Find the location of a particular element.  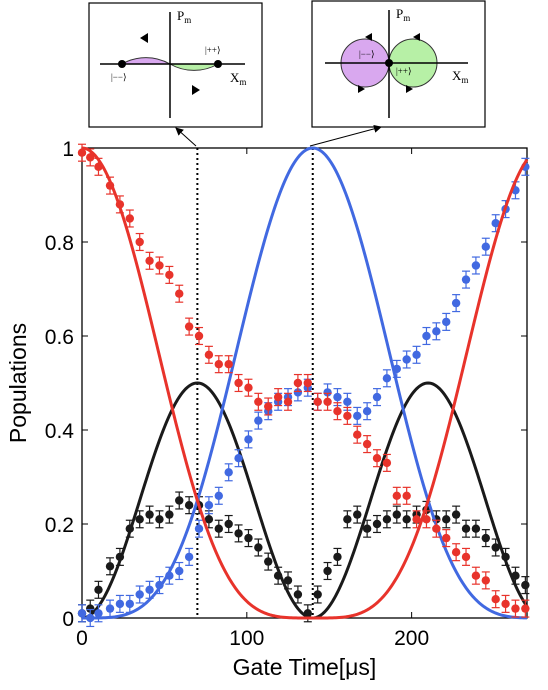

inset-right: Pm Xm |−−⟩ |++⟩ is located at coordinates (398, 64).